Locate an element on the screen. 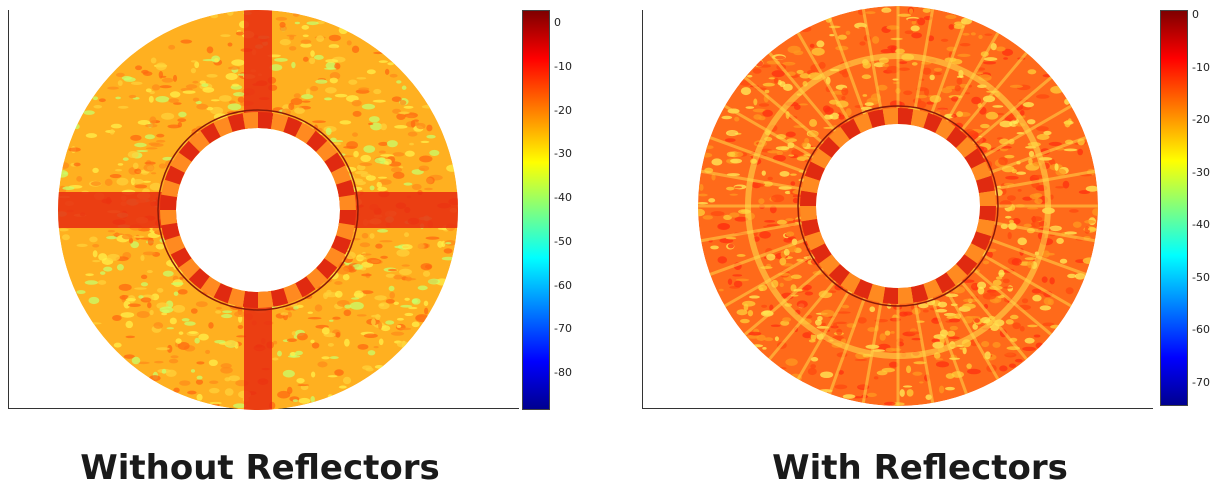 The width and height of the screenshot is (1215, 493). colorbar-tick-label: -60 is located at coordinates (1201, 330).